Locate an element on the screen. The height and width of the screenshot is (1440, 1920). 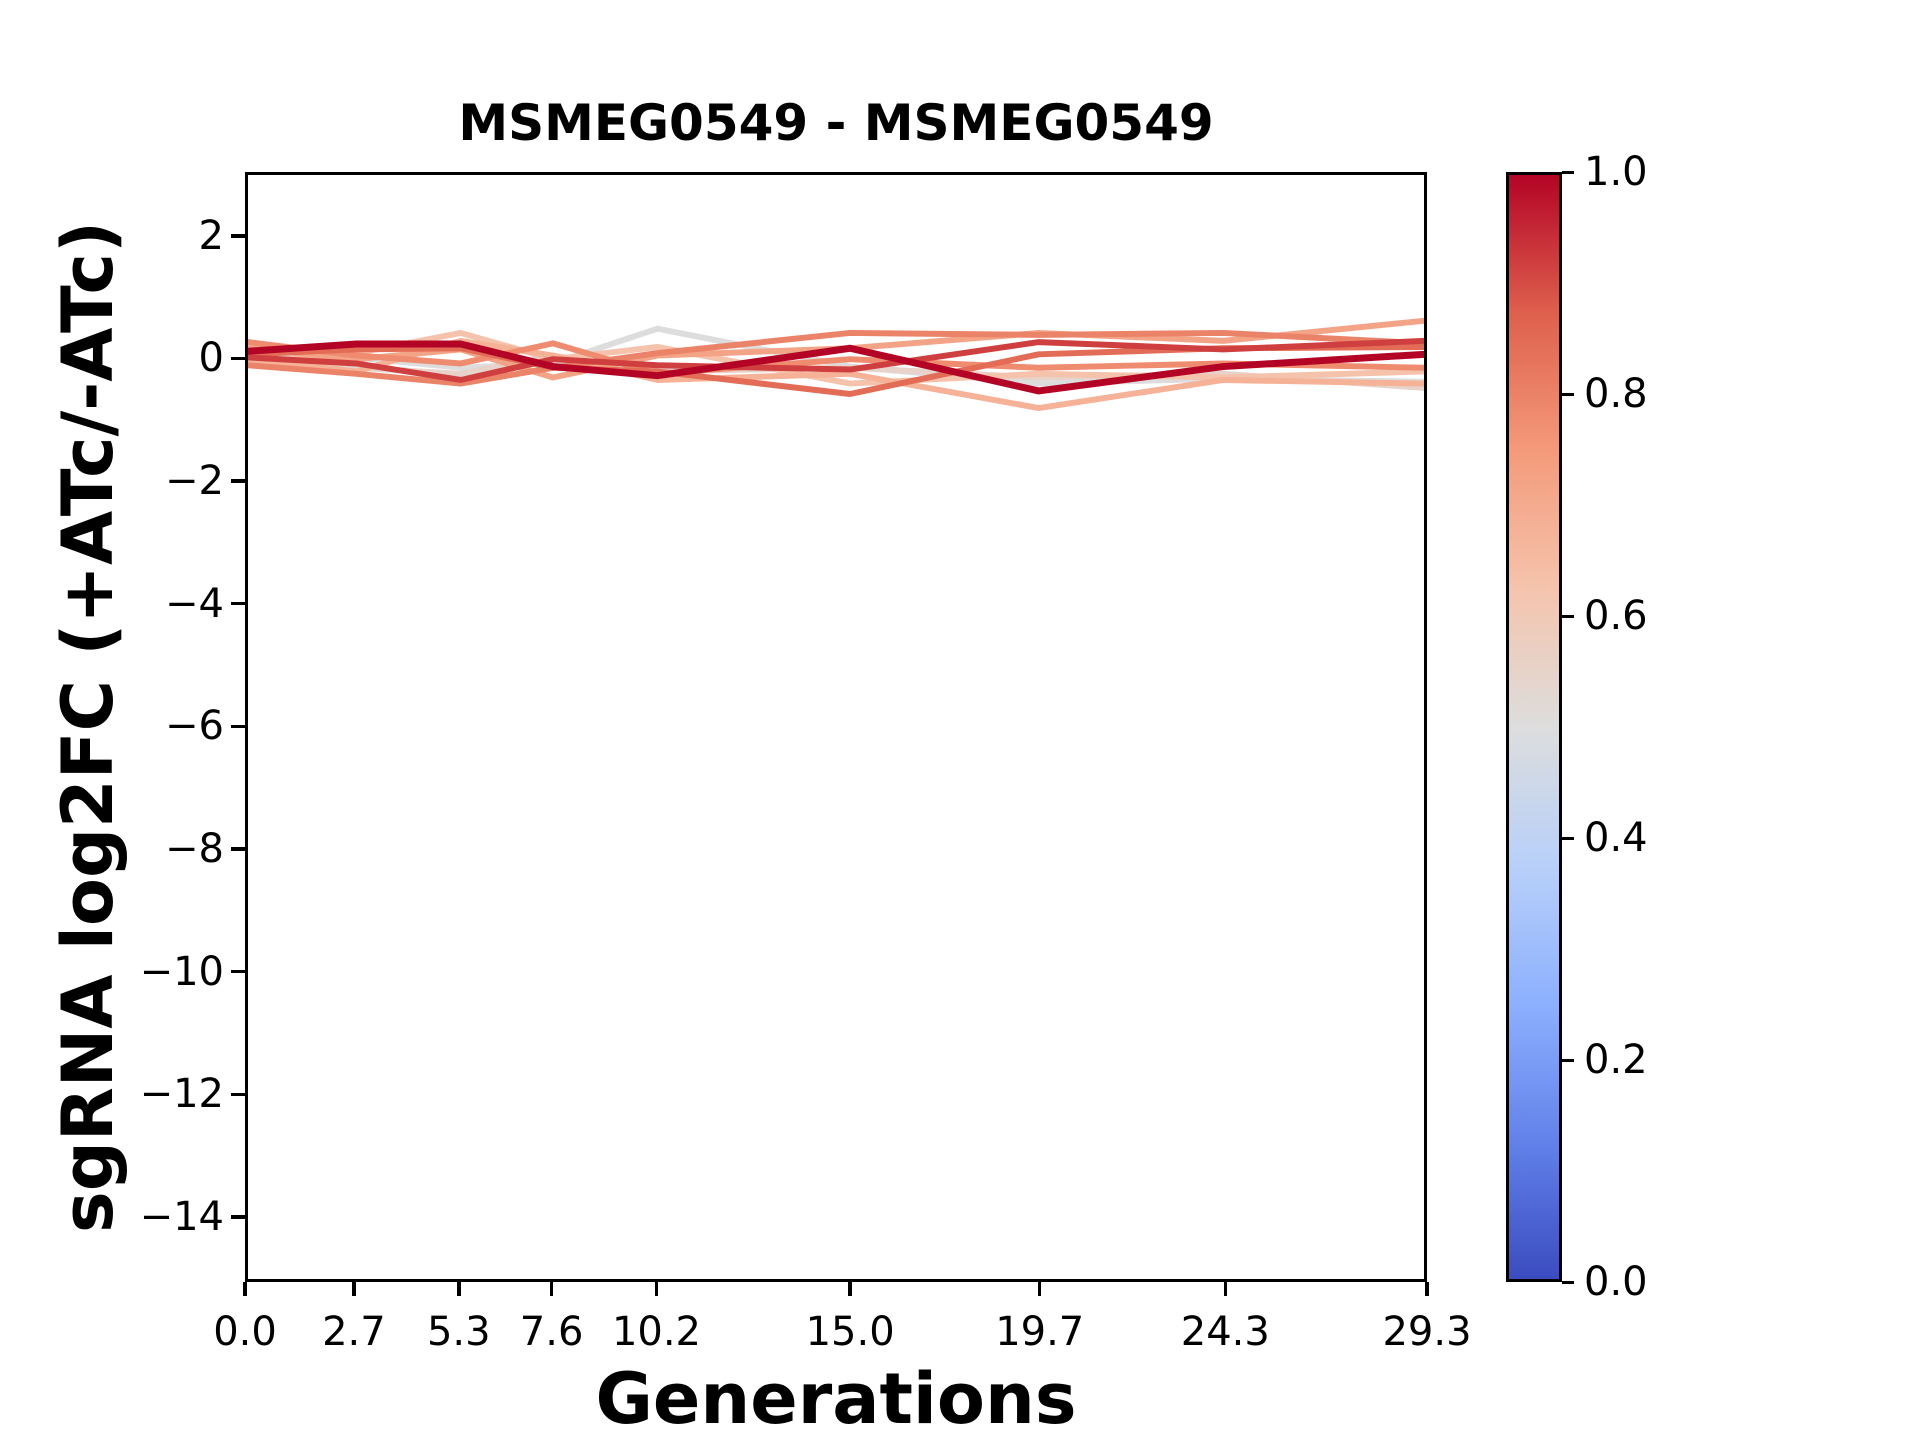
colorbar-gradient is located at coordinates (1534, 727).